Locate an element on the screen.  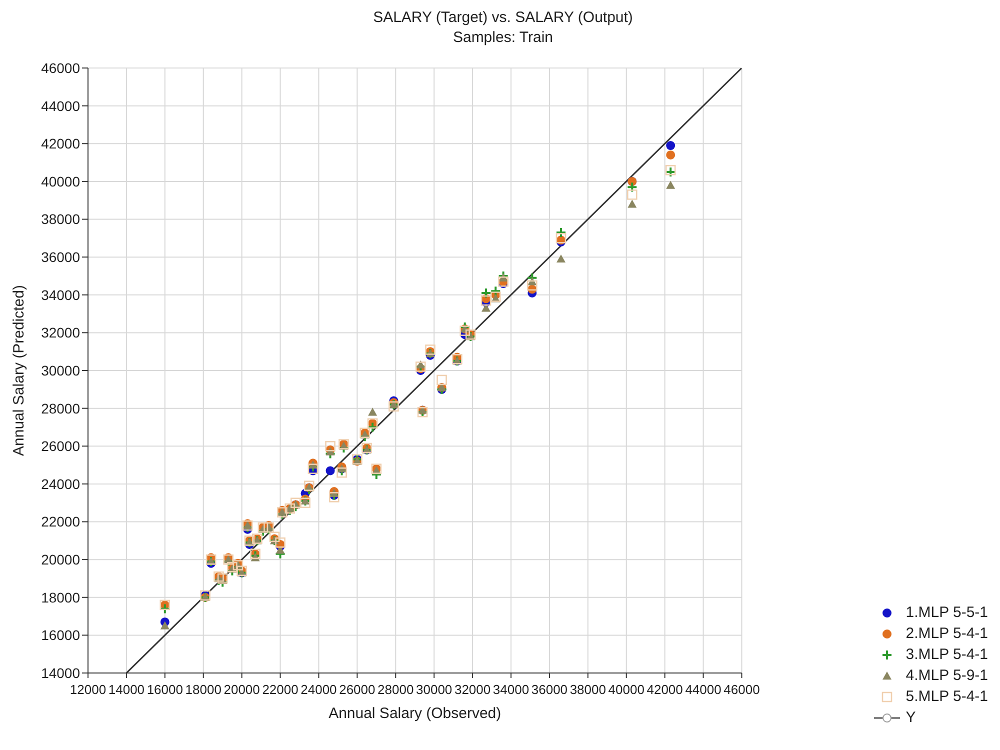
y-tick-label: 24000 is located at coordinates (60, 484).